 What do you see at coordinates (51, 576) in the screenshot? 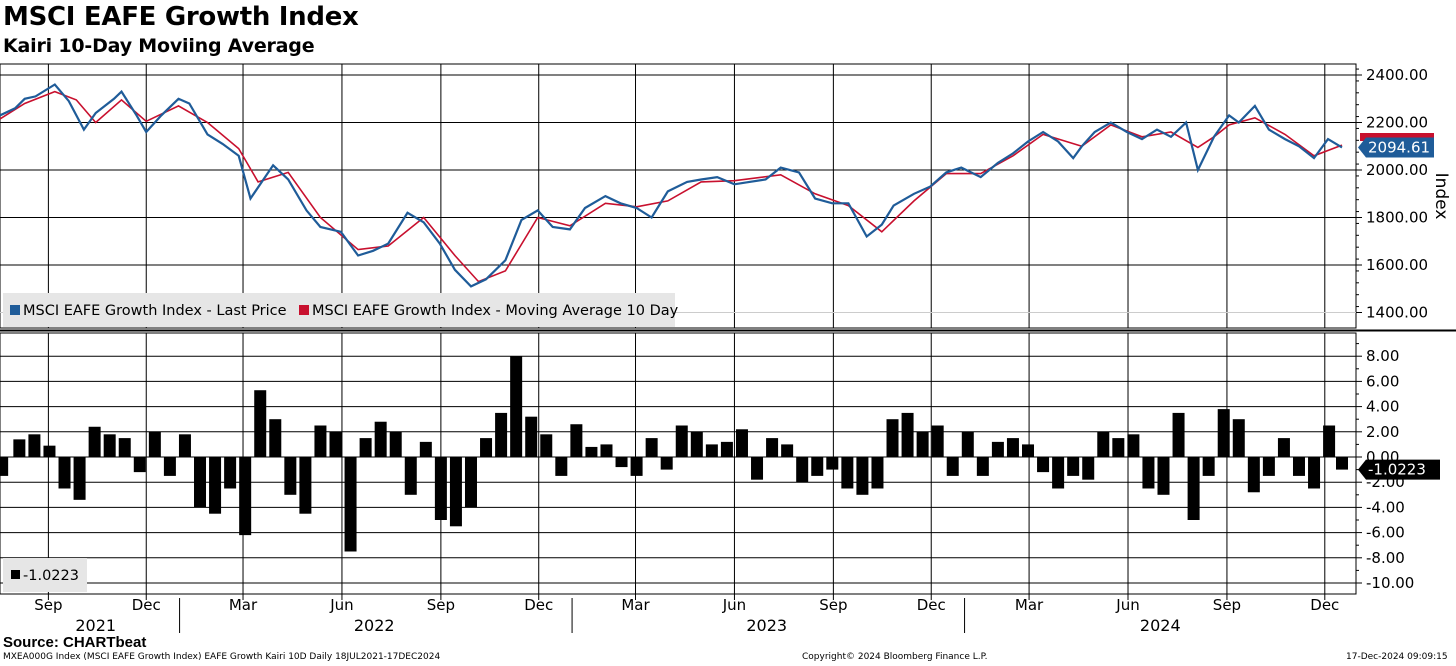
I see `legend-label-kairi: -1.0223` at bounding box center [51, 576].